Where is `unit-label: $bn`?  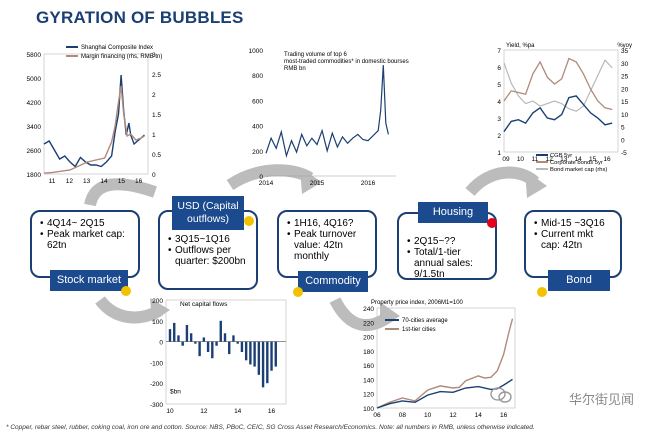
unit-label: $bn is located at coordinates (175, 392).